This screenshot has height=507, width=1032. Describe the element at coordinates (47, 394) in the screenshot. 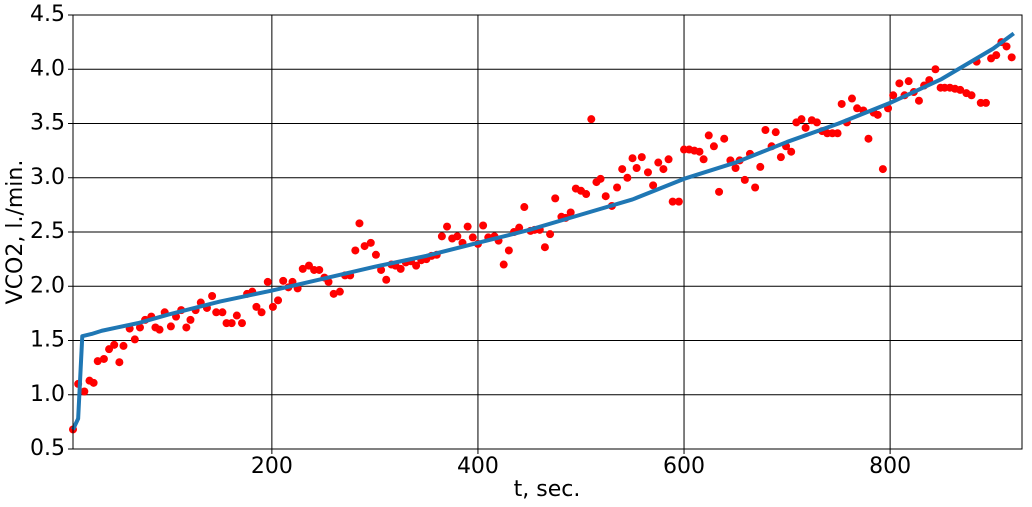

I see `y-tick-label: 1.0` at that location.